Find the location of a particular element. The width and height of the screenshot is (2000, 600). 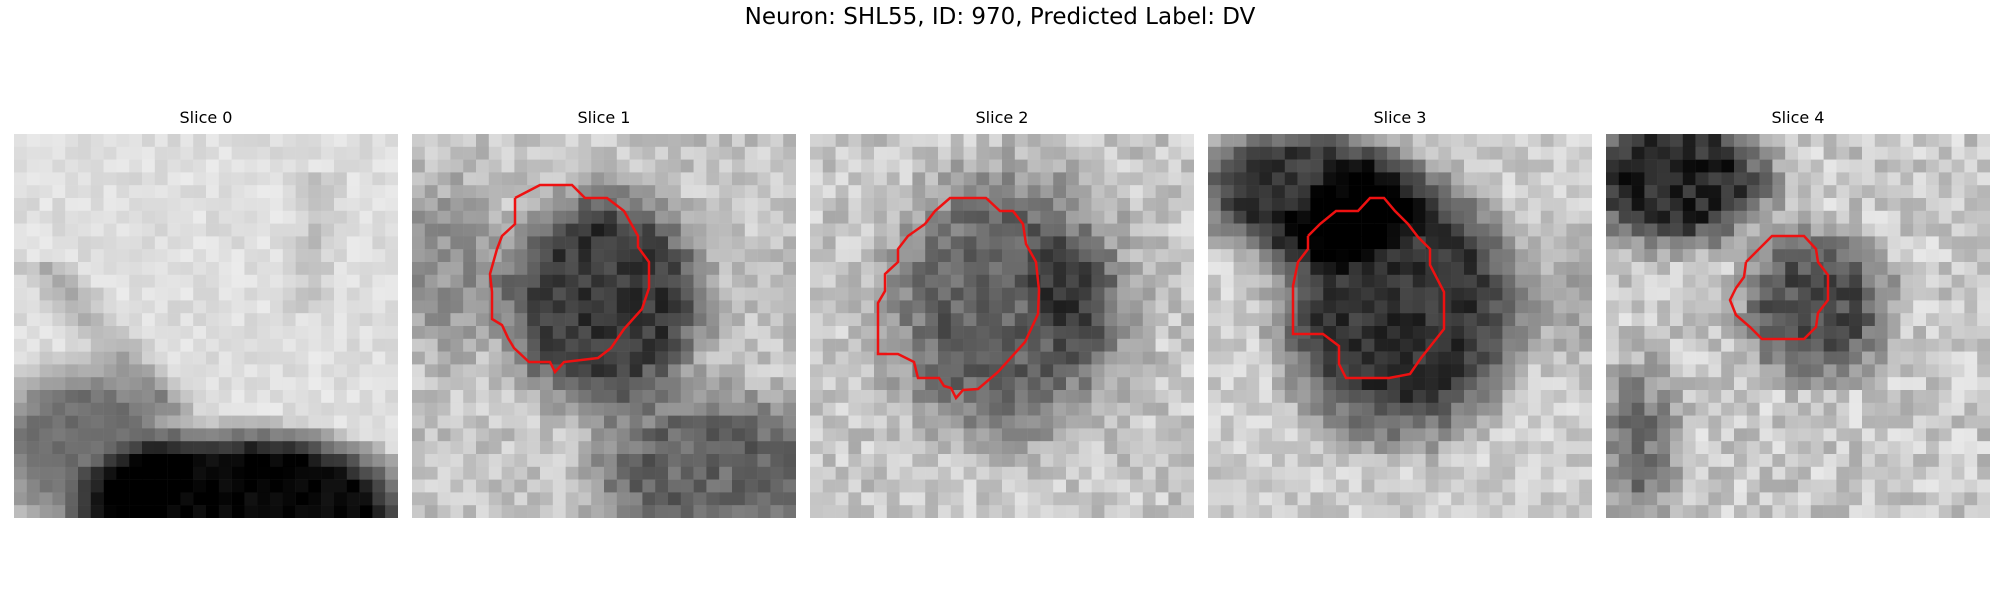

slice-panel-0: Slice 0 is located at coordinates (206, 313).